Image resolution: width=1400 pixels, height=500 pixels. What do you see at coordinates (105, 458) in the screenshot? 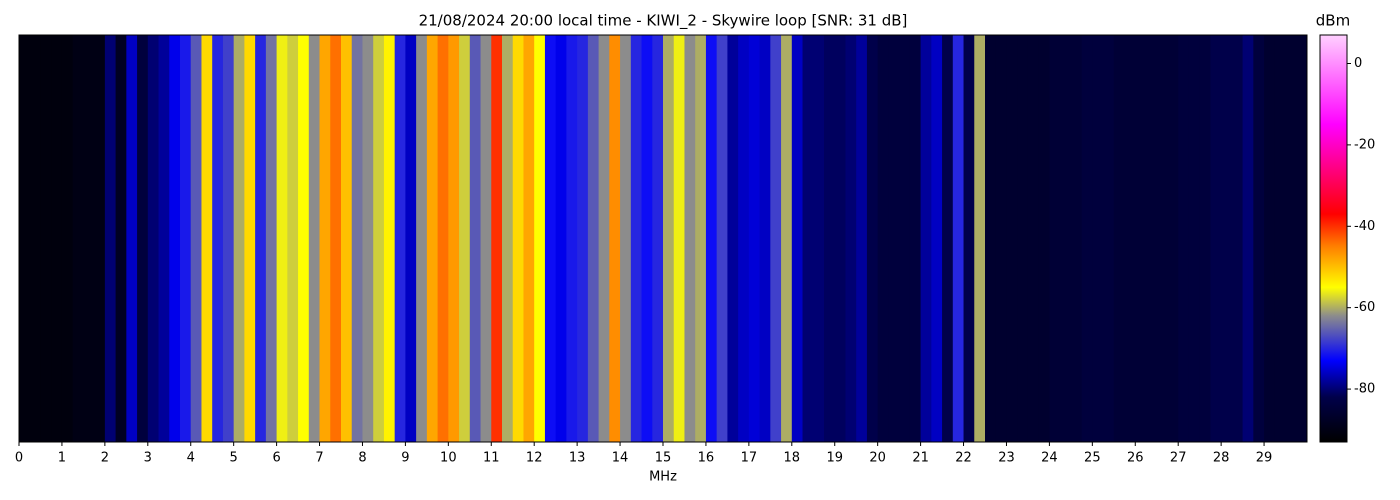
I see `x-tick-label: 2` at bounding box center [105, 458].